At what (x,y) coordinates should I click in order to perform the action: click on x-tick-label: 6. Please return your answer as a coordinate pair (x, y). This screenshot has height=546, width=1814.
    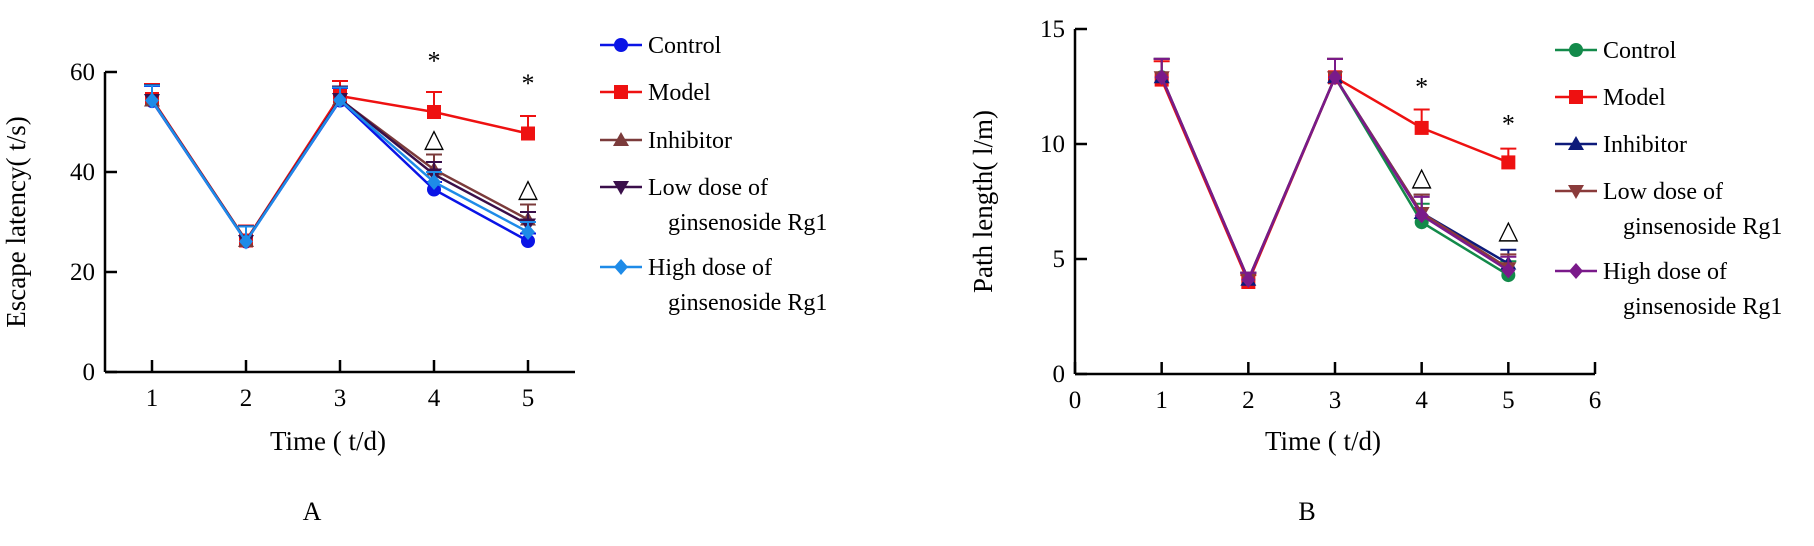
    Looking at the image, I should click on (1595, 400).